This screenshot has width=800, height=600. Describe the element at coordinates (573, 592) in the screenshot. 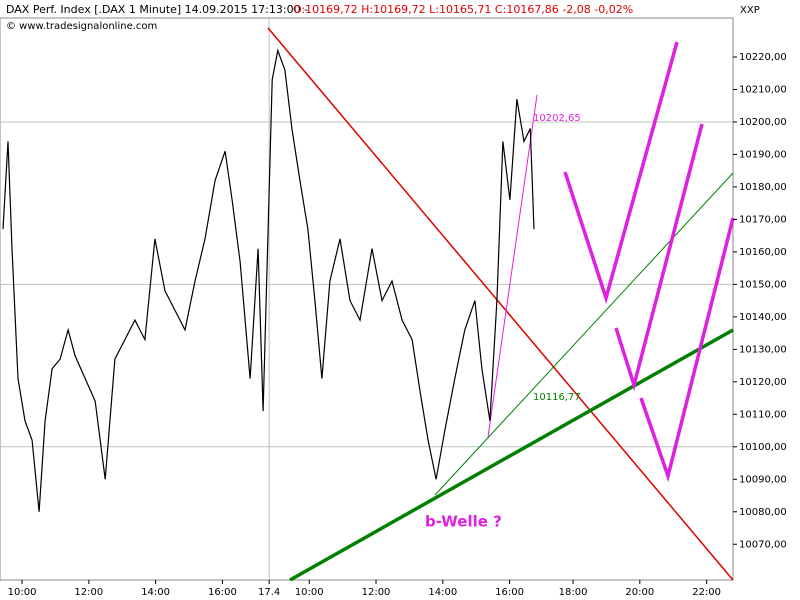

I see `x-tick-label: 18:00` at that location.